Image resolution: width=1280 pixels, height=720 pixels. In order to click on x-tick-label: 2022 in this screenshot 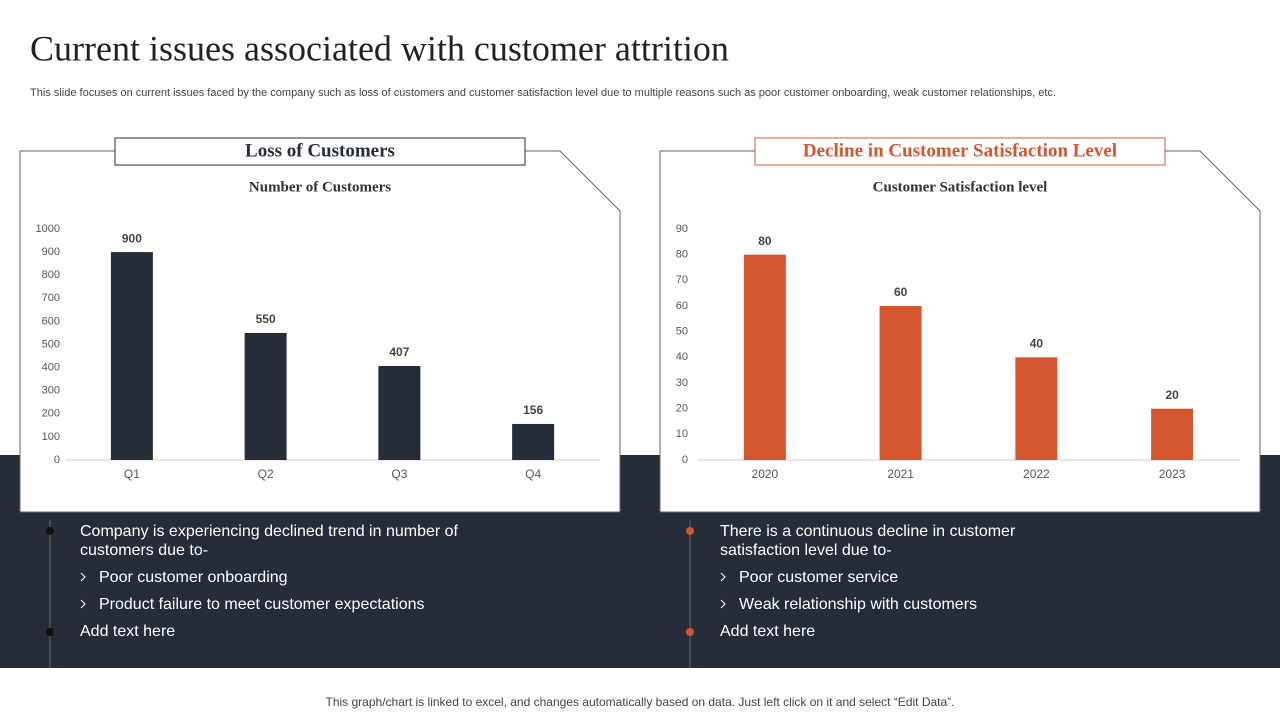, I will do `click(1036, 474)`.